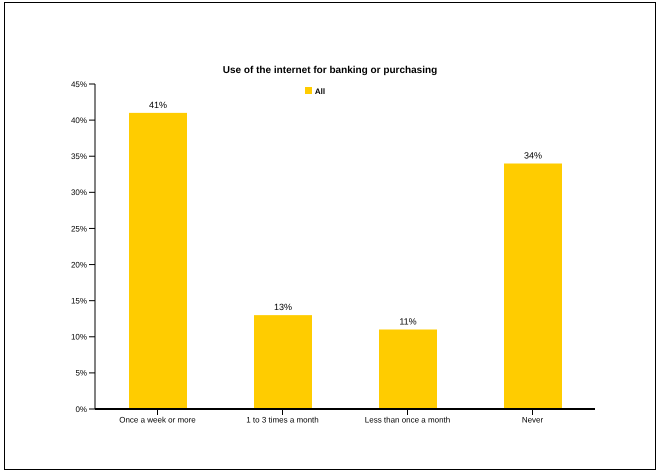 This screenshot has height=474, width=658. Describe the element at coordinates (78, 337) in the screenshot. I see `y-tick-label: 10%` at that location.